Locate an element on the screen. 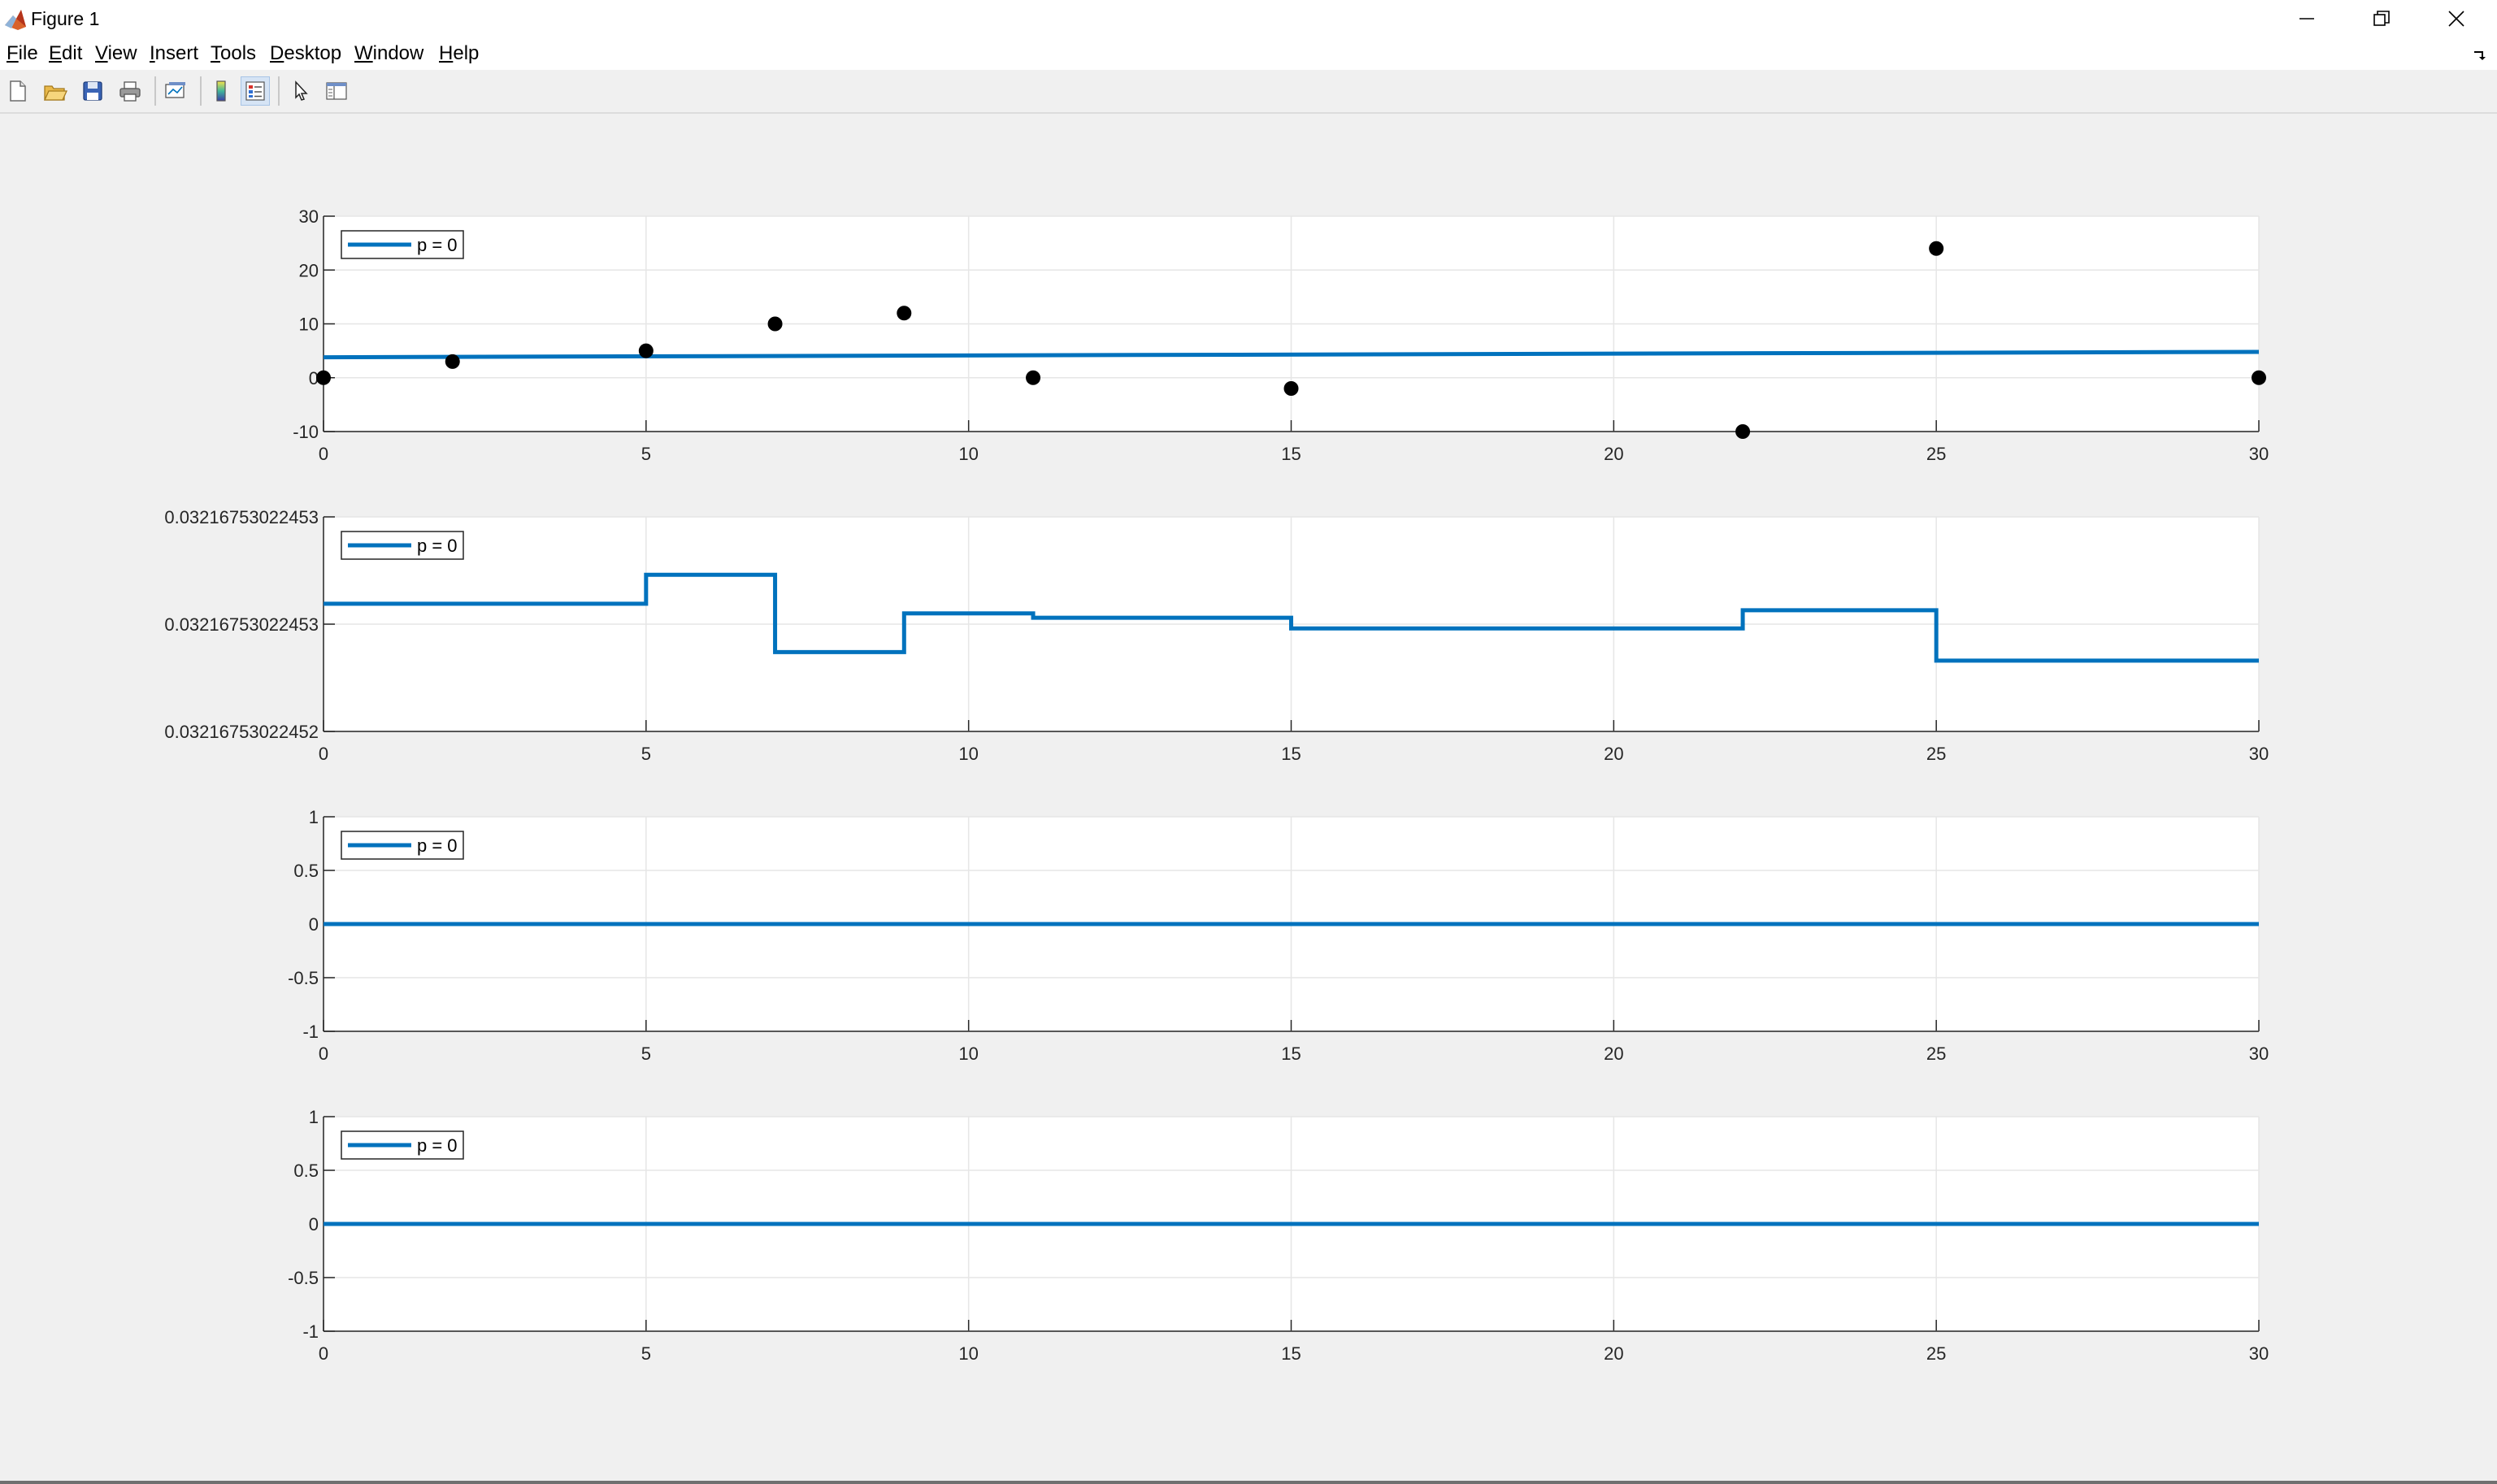 Image resolution: width=2497 pixels, height=1484 pixels. menu-help: Help is located at coordinates (460, 53).